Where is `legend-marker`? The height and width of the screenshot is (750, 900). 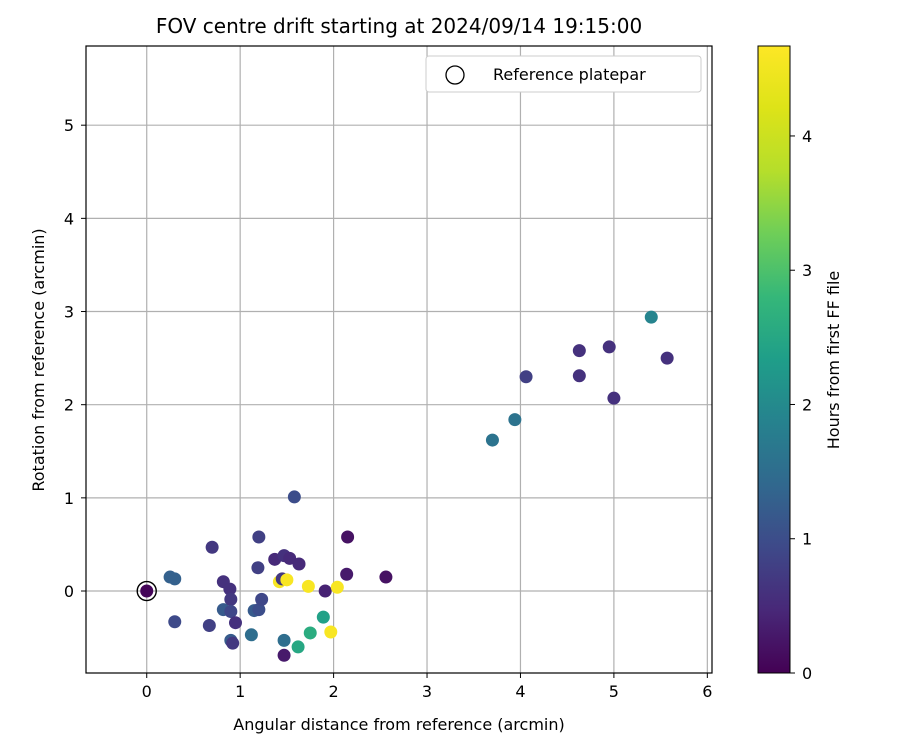 legend-marker is located at coordinates (455, 75).